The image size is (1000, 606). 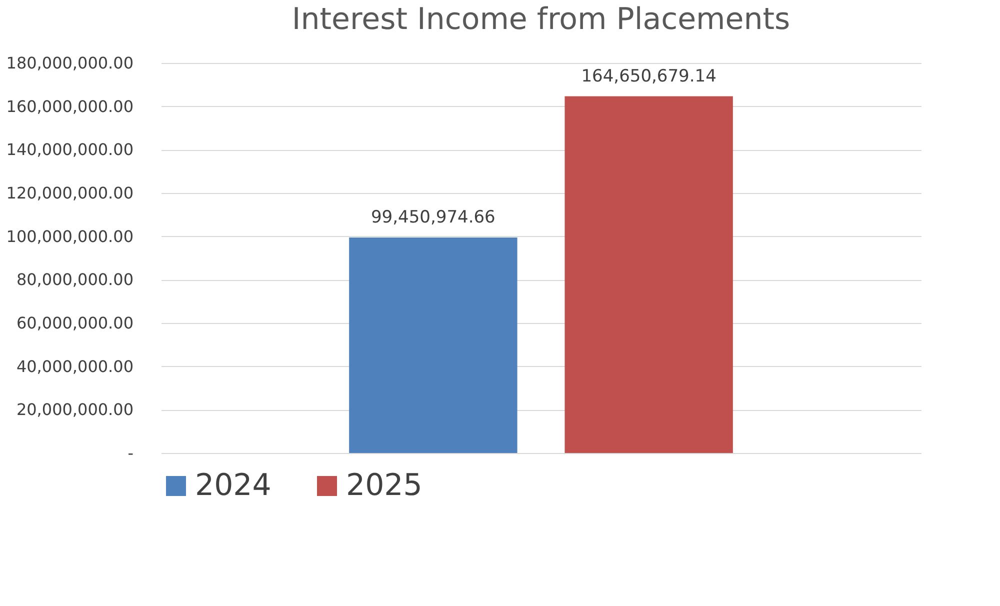 What do you see at coordinates (648, 76) in the screenshot?
I see `data-label: 164,650,679.14` at bounding box center [648, 76].